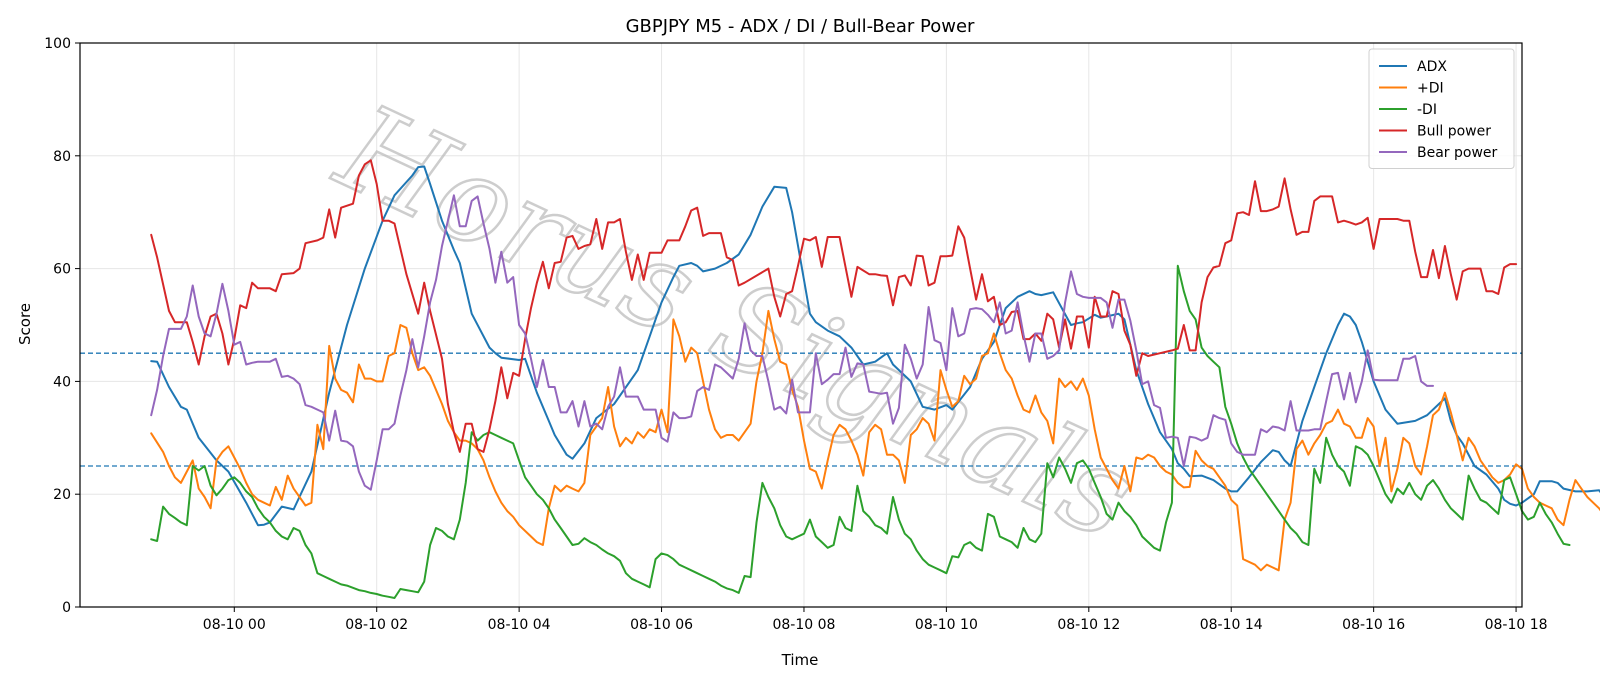 This screenshot has height=686, width=1600. What do you see at coordinates (800, 26) in the screenshot?
I see `chart-title: GBPJPY M5 - ADX / DI / Bull-Bear Power` at bounding box center [800, 26].